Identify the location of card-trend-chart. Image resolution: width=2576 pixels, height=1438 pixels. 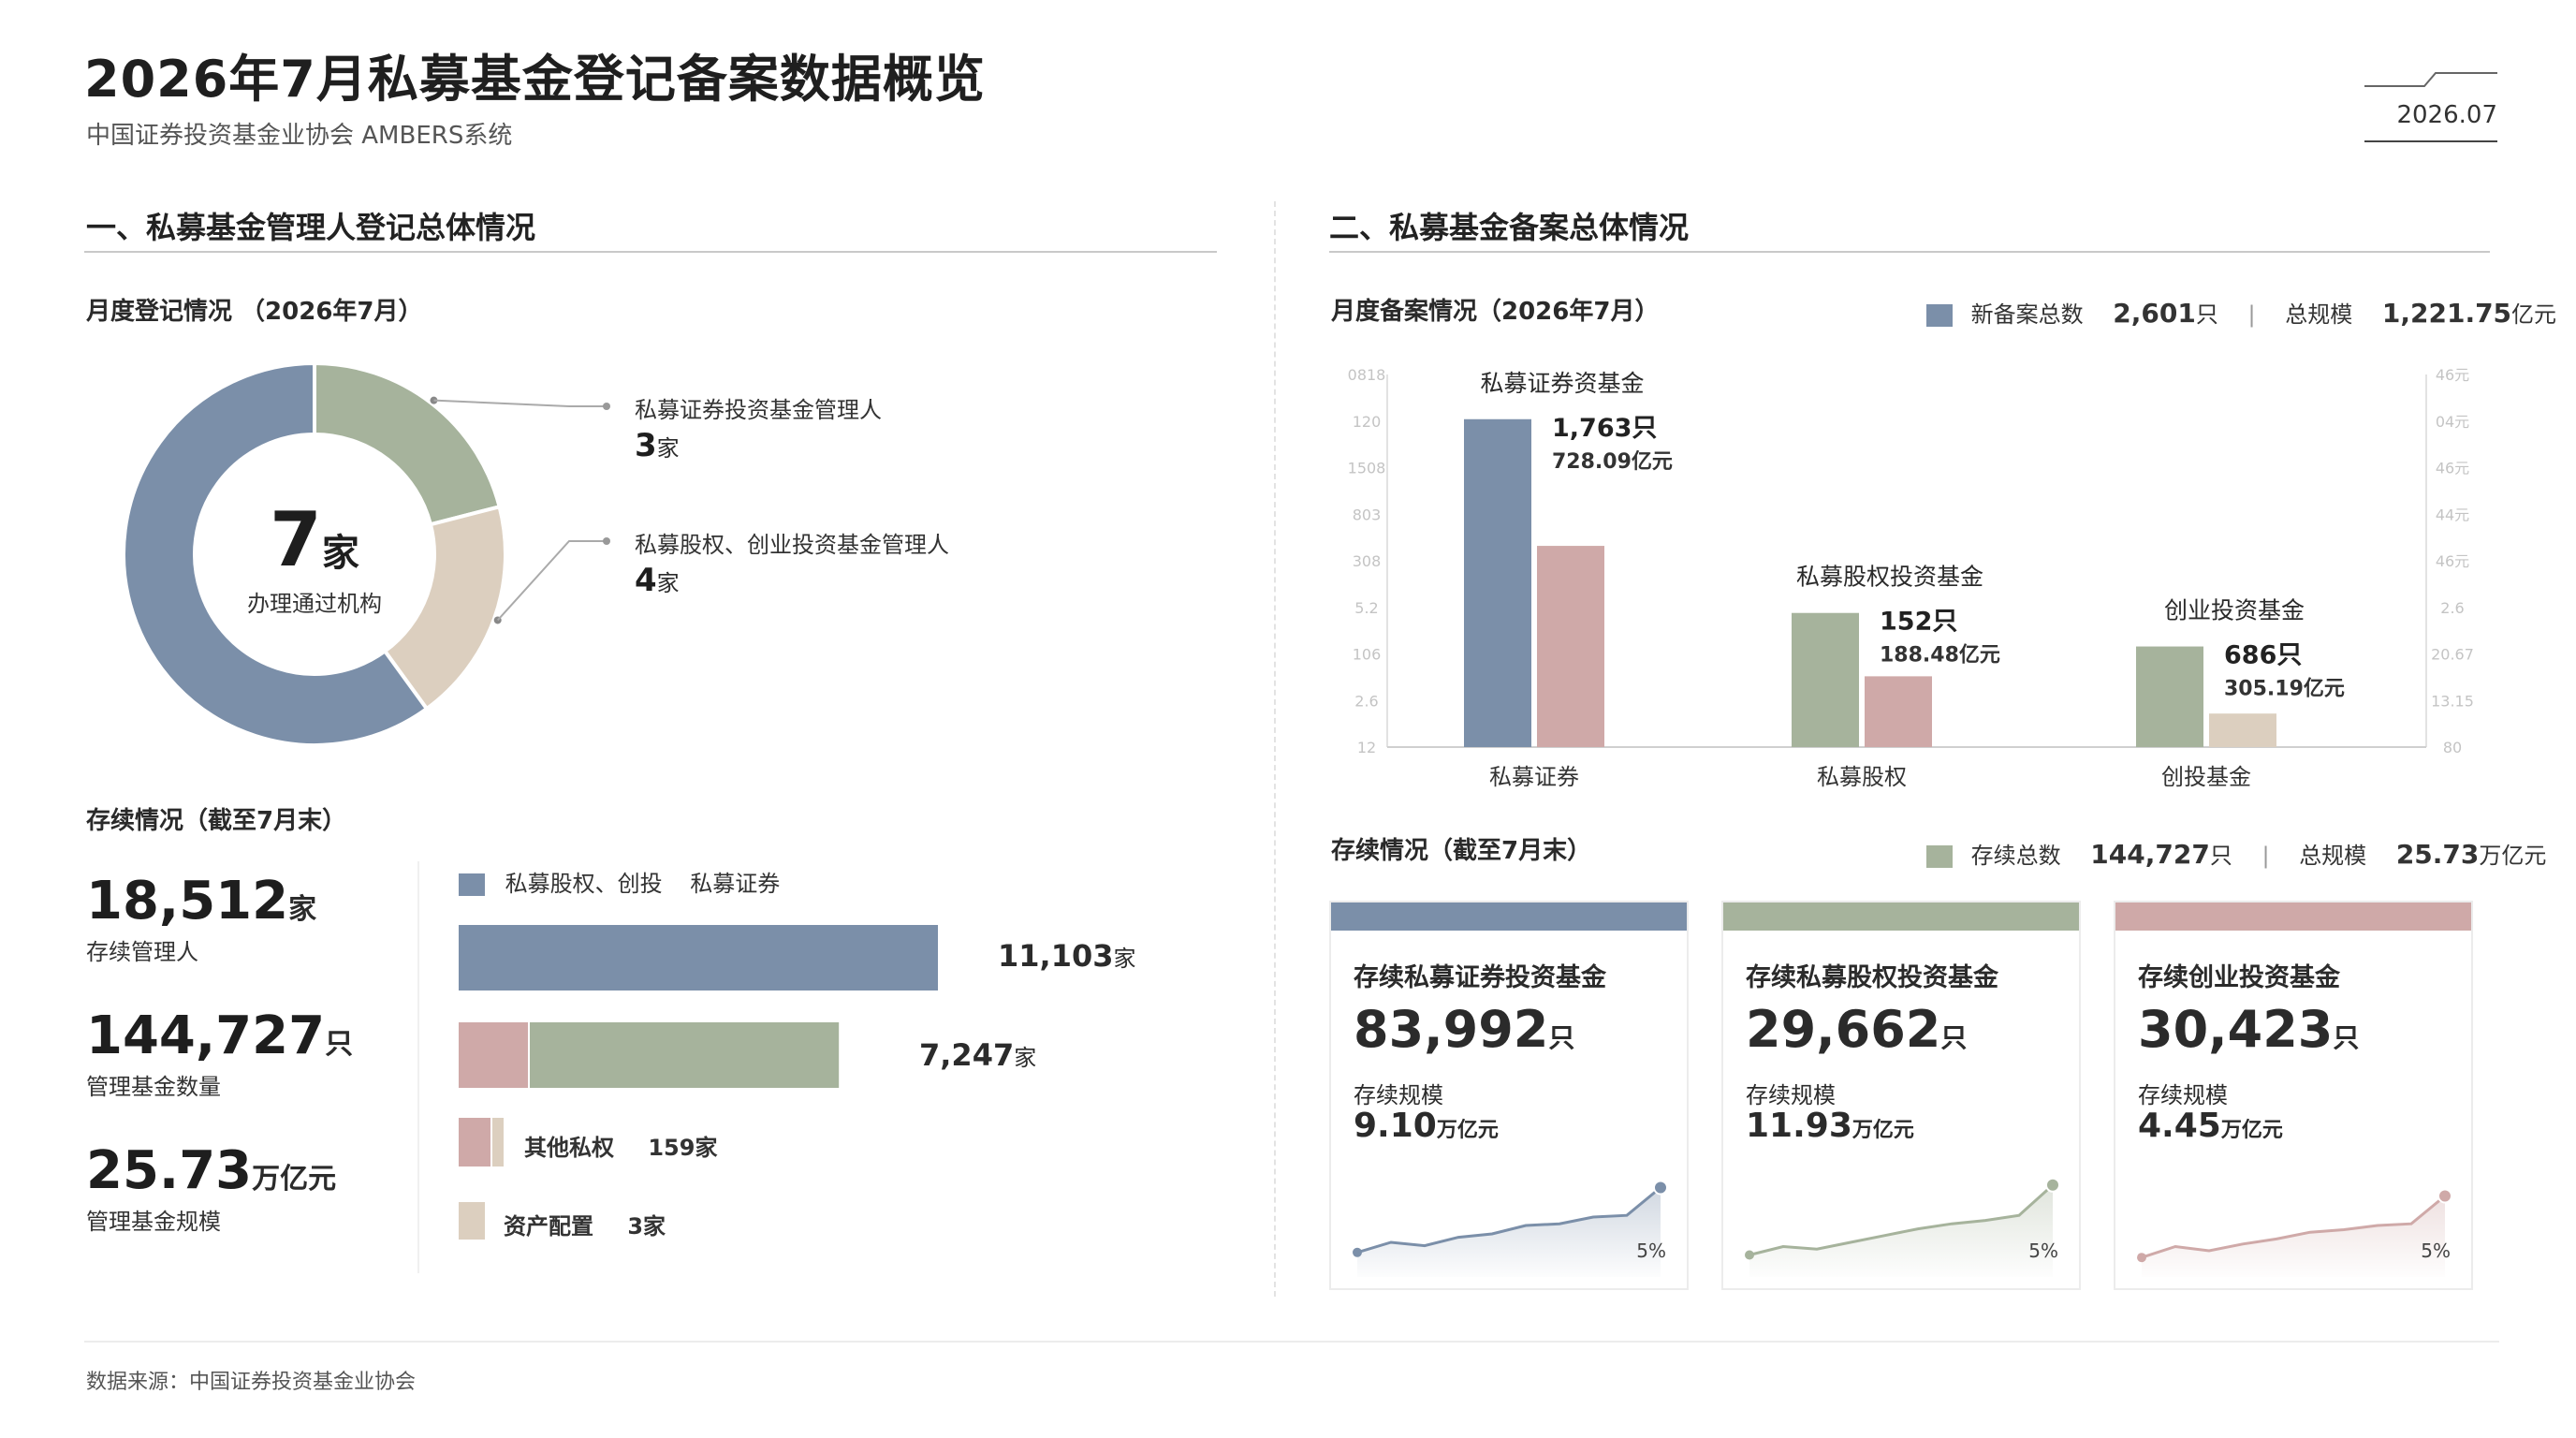
(2294, 1232).